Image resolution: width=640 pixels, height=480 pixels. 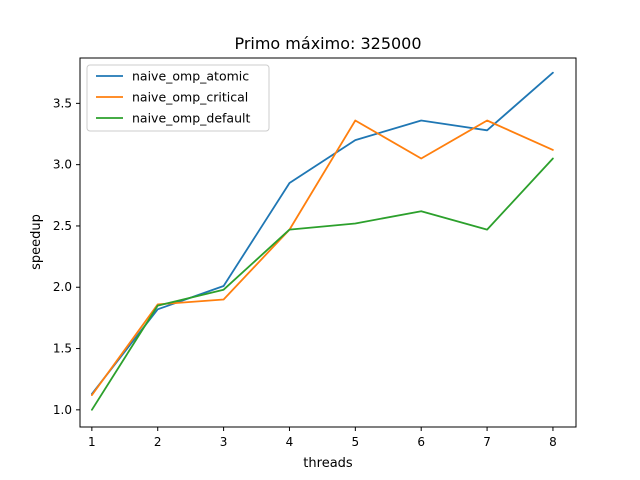 What do you see at coordinates (158, 442) in the screenshot?
I see `x-tick-label: 2` at bounding box center [158, 442].